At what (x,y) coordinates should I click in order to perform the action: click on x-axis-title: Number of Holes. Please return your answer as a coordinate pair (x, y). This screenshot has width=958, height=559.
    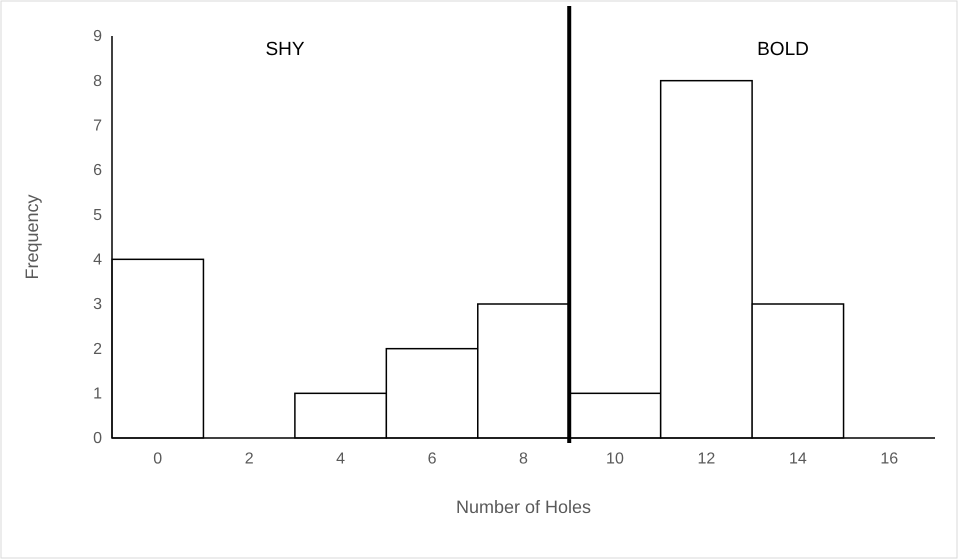
    Looking at the image, I should click on (524, 507).